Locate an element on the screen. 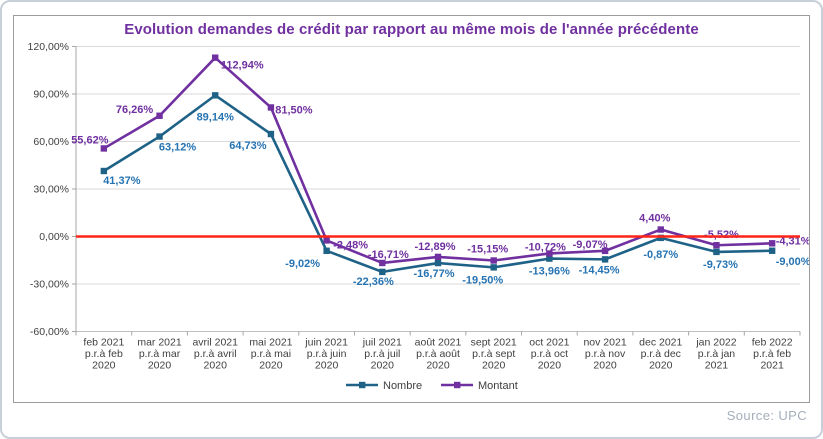 This screenshot has height=439, width=823. data-label: -4,31% is located at coordinates (792, 241).